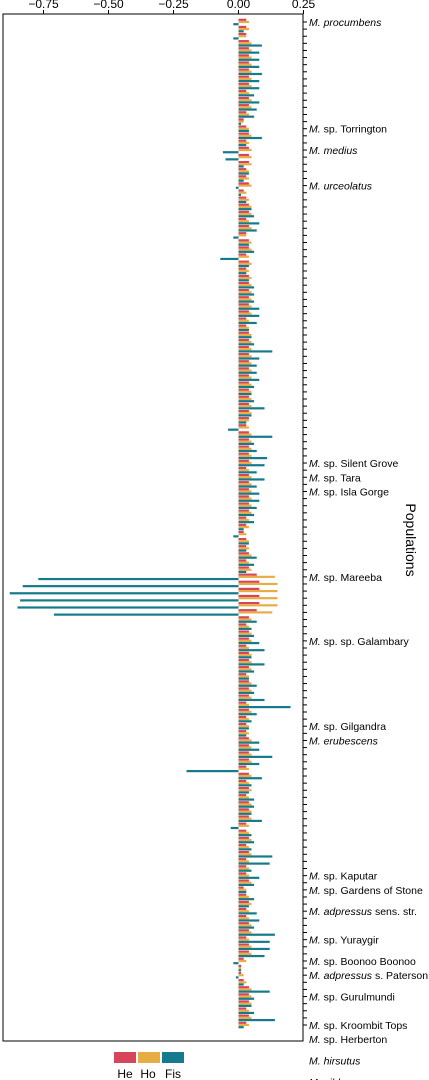 This screenshot has height=1080, width=429. I want to click on population-label-18: M. sp. Kroombit Tops, so click(358, 1026).